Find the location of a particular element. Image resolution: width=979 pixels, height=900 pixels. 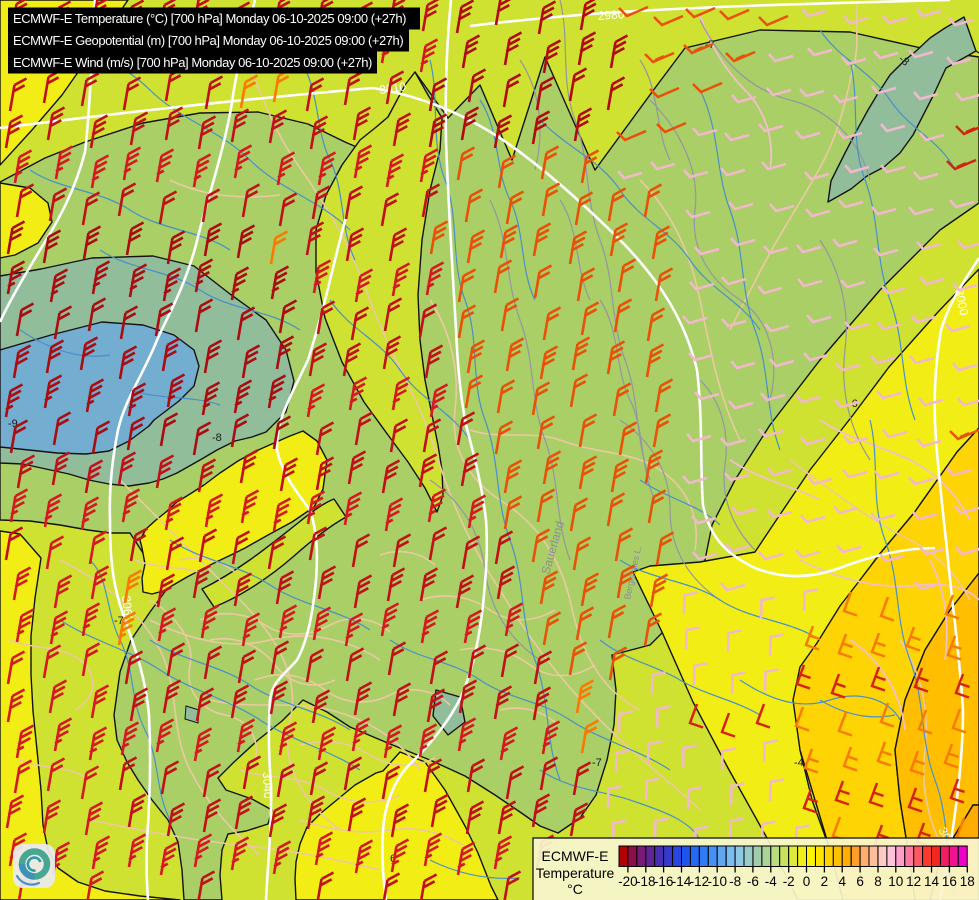

svg-text: 2980 is located at coordinates (611, 15).